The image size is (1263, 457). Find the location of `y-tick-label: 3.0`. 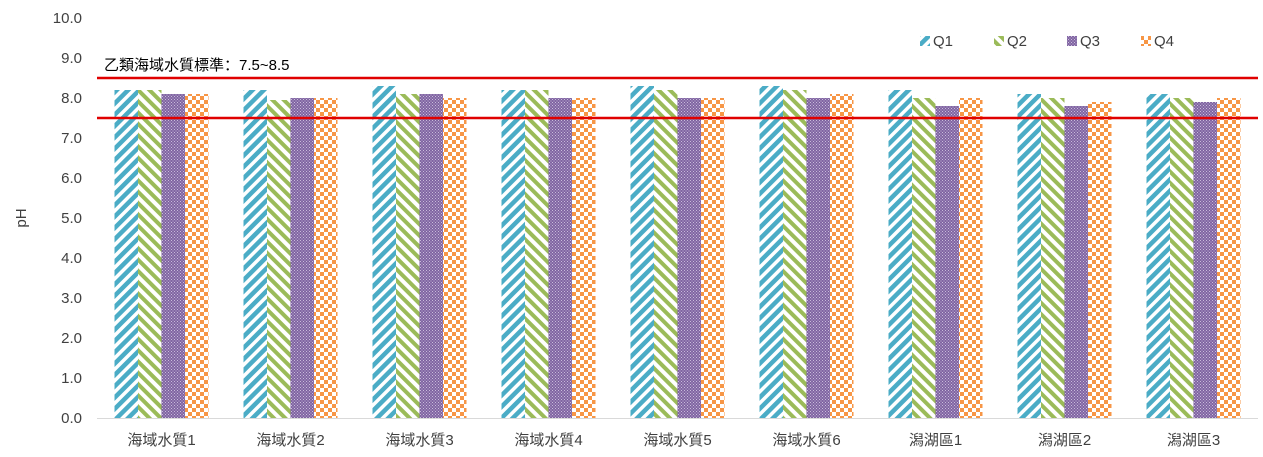

y-tick-label: 3.0 is located at coordinates (71, 298).